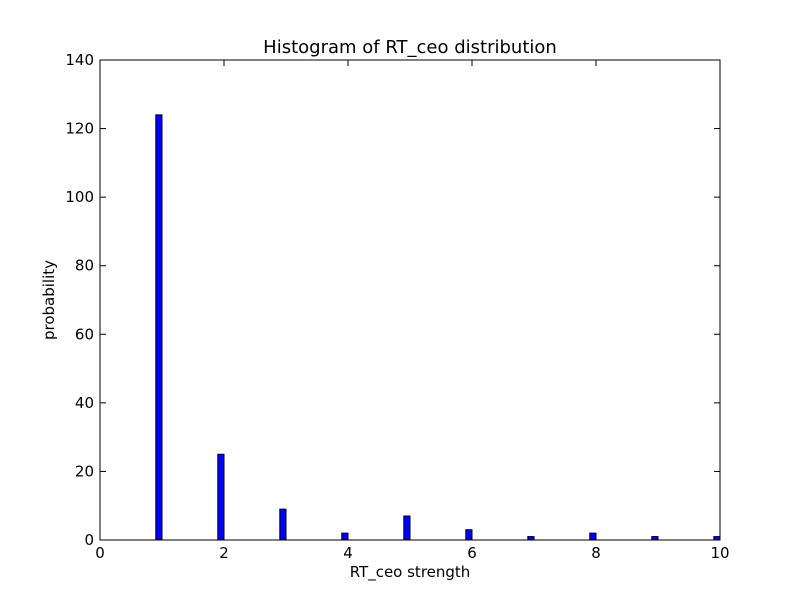  I want to click on x-tick-label: 10, so click(719, 553).